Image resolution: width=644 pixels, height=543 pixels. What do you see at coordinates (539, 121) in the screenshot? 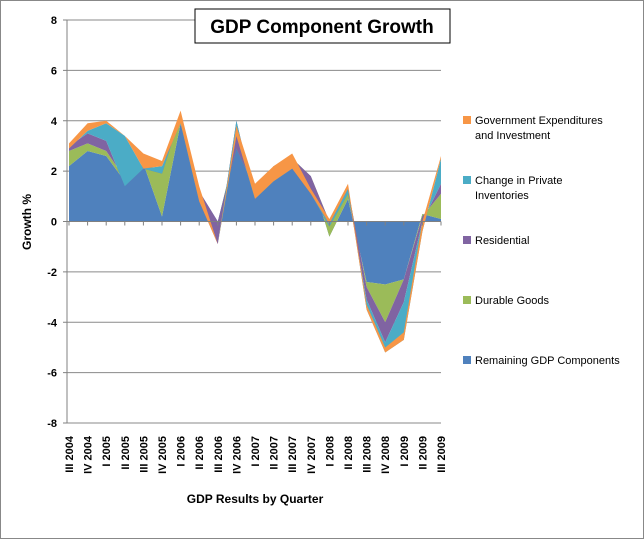
I see `legend-label: Government Expenditures` at bounding box center [539, 121].